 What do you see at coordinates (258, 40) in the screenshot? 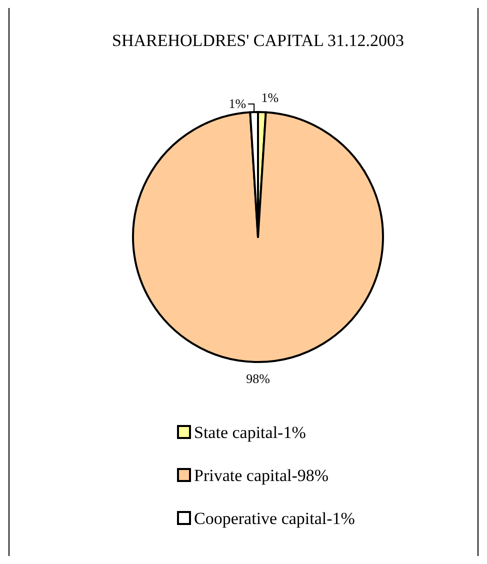
I see `chart-title: SHAREHOLDRES' CAPITAL 31.12.2003` at bounding box center [258, 40].